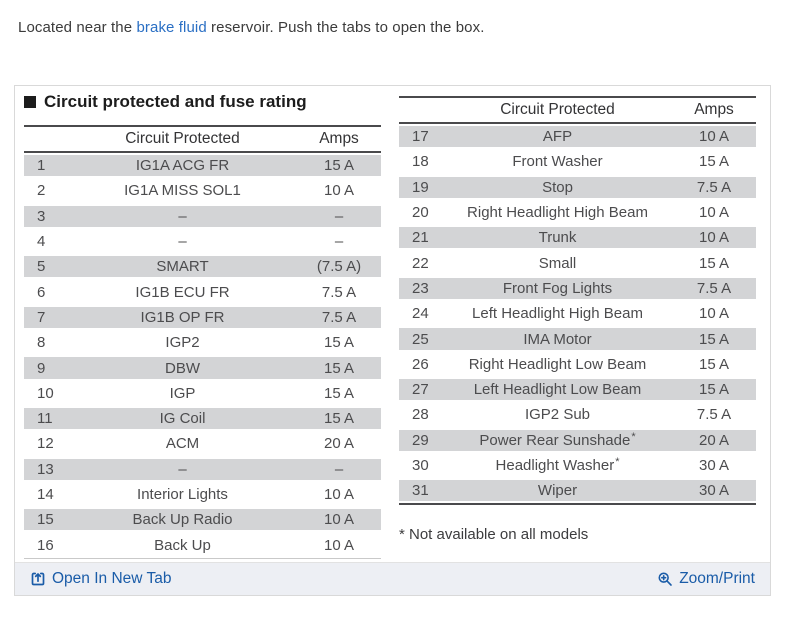 This screenshot has width=785, height=627. What do you see at coordinates (557, 439) in the screenshot?
I see `circuit-name: Power Rear Sunshade*` at bounding box center [557, 439].